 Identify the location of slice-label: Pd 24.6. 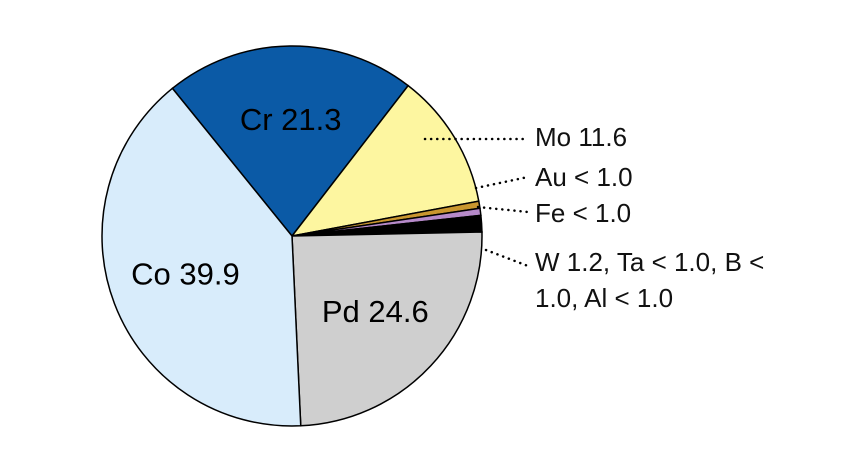
(375, 311).